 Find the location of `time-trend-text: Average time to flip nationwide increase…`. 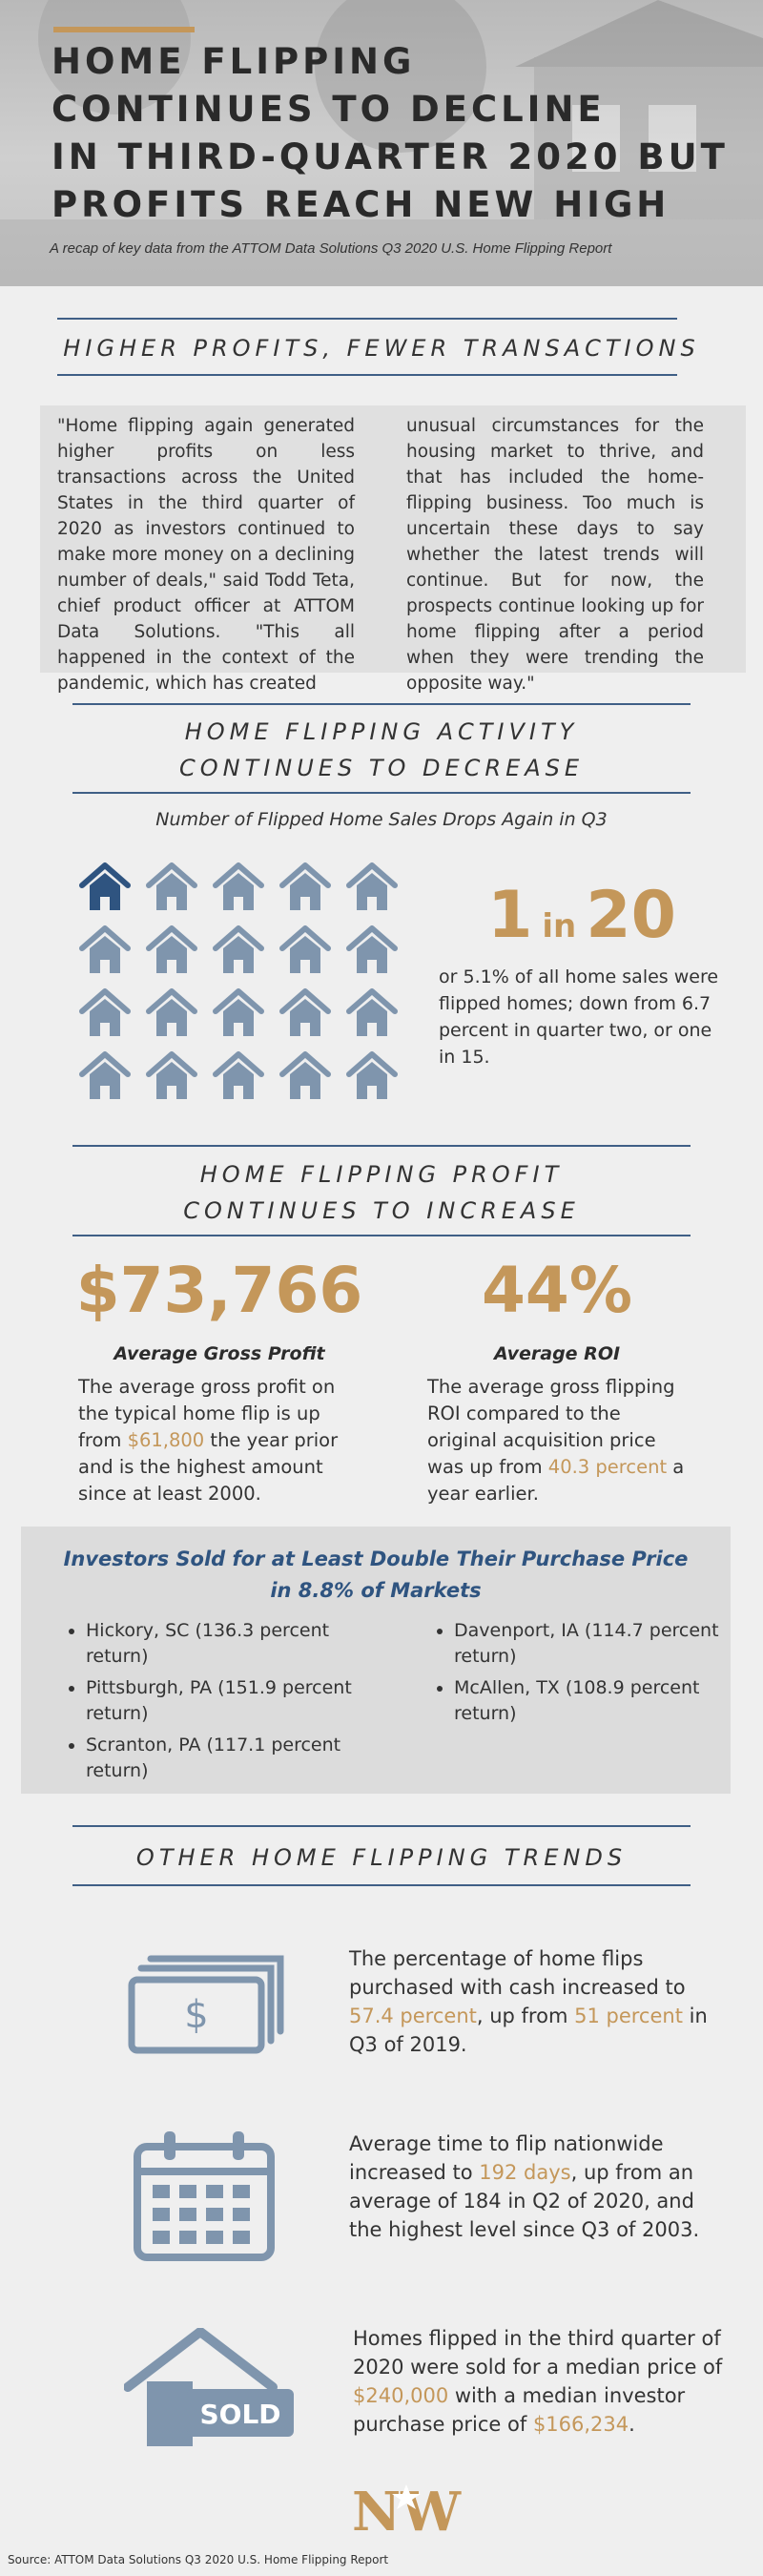

time-trend-text: Average time to flip nationwide increase… is located at coordinates (540, 2186).